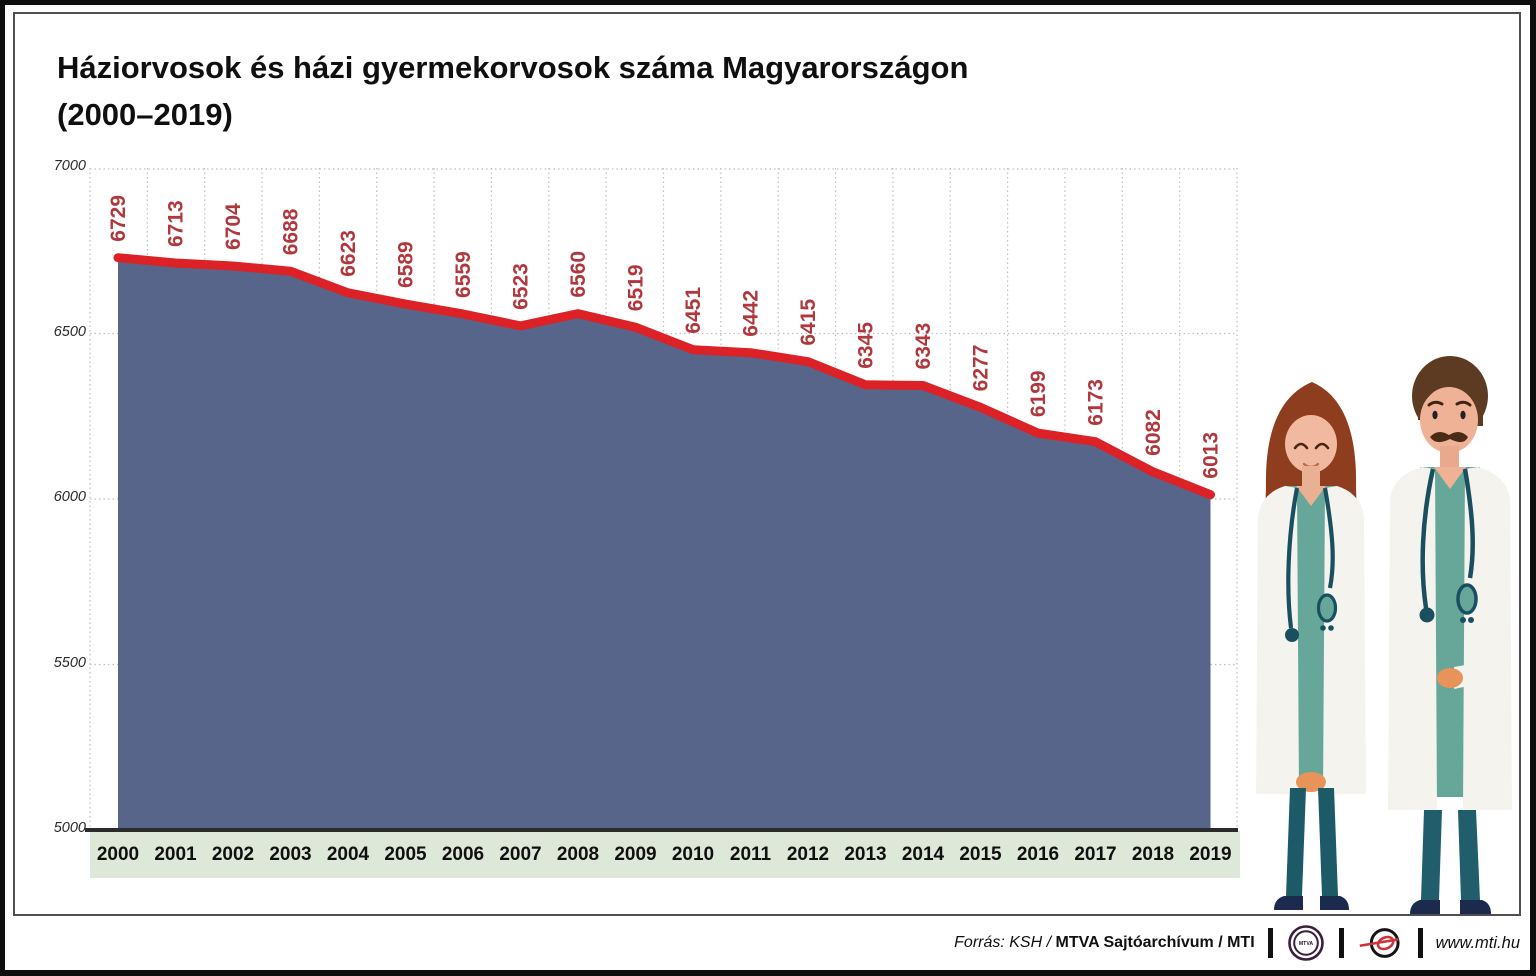  I want to click on x-tick-label: 2003, so click(290, 854).